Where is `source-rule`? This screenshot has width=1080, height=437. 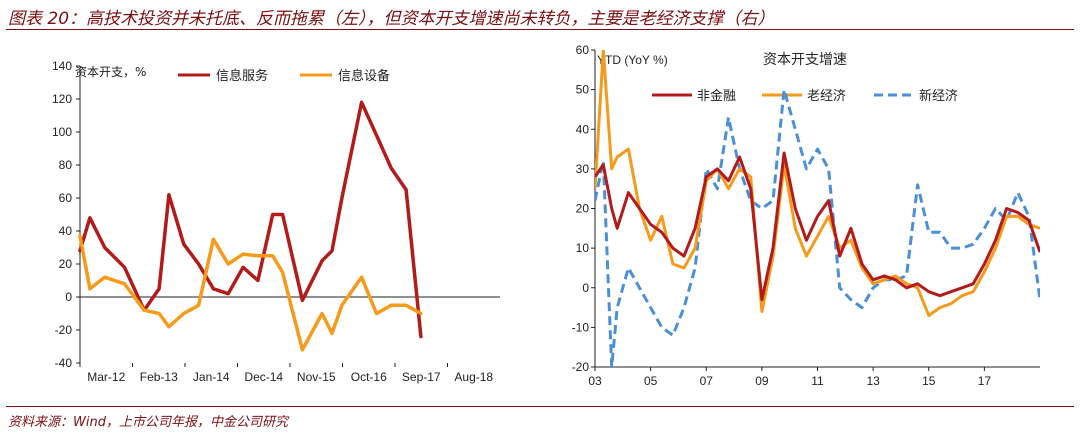 source-rule is located at coordinates (540, 406).